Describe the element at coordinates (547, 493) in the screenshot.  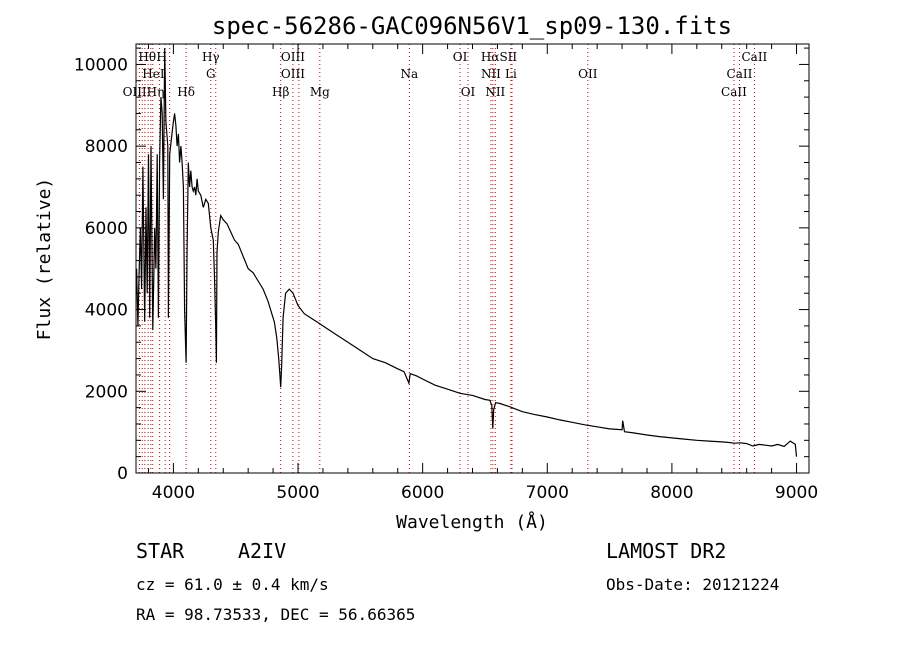
I see `x-tick-label: 7000` at that location.